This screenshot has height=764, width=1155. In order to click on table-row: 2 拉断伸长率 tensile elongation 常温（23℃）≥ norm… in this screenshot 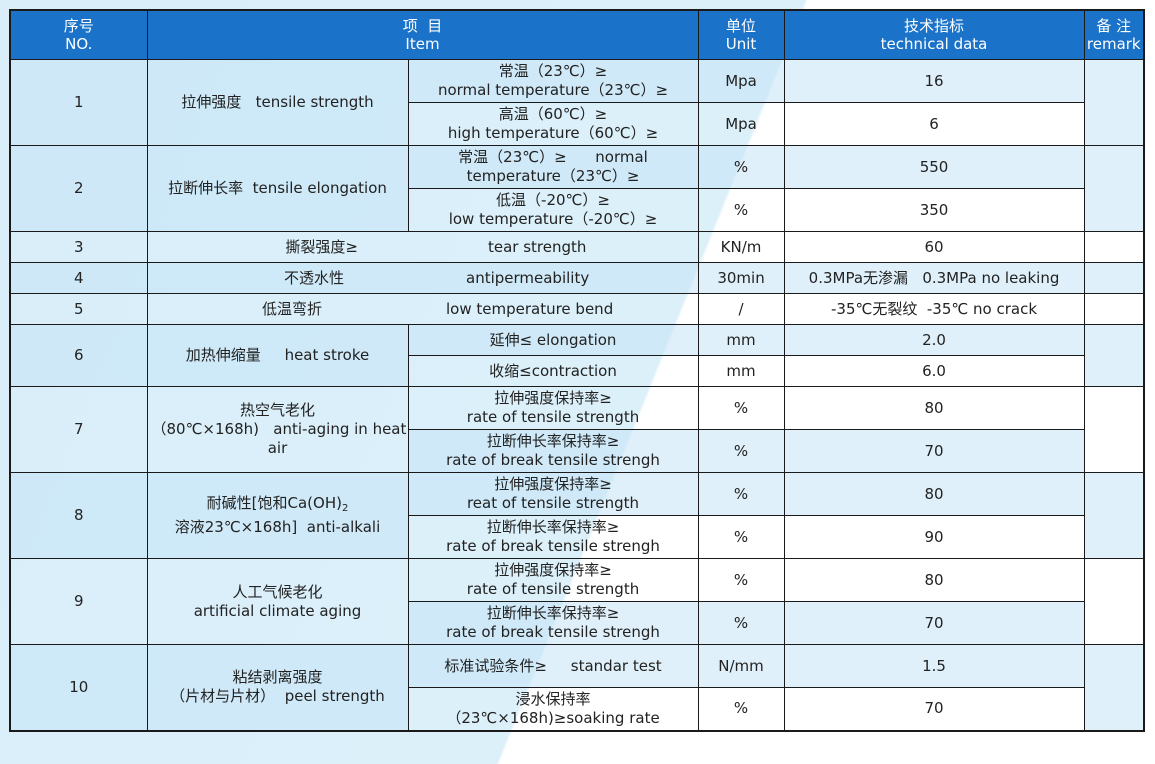, I will do `click(577, 188)`.